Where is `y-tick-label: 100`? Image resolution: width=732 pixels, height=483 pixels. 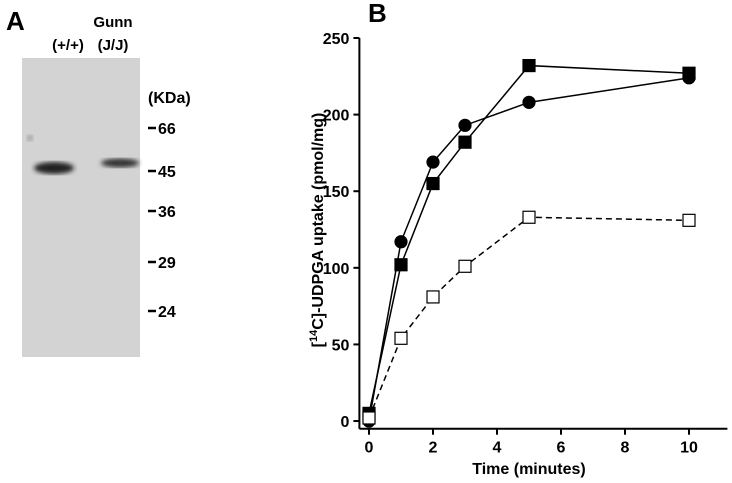
y-tick-label: 100 is located at coordinates (336, 269).